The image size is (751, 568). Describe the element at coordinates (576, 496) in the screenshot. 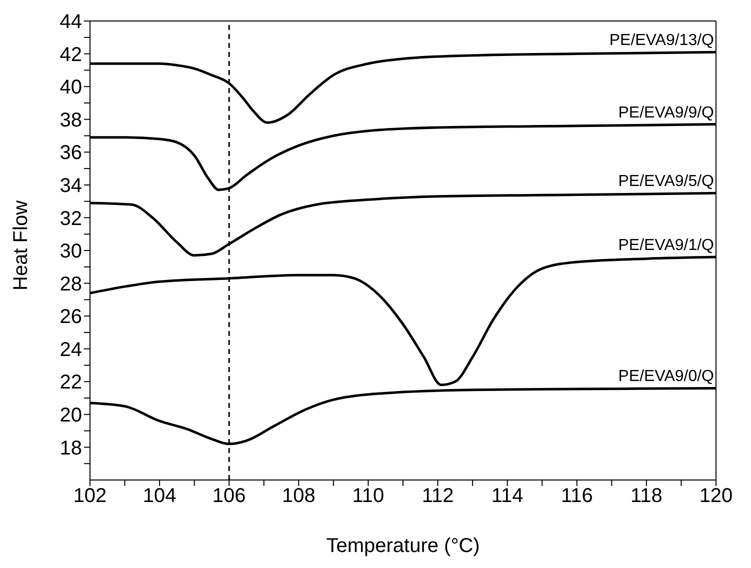

I see `x-tick-label: 116` at that location.